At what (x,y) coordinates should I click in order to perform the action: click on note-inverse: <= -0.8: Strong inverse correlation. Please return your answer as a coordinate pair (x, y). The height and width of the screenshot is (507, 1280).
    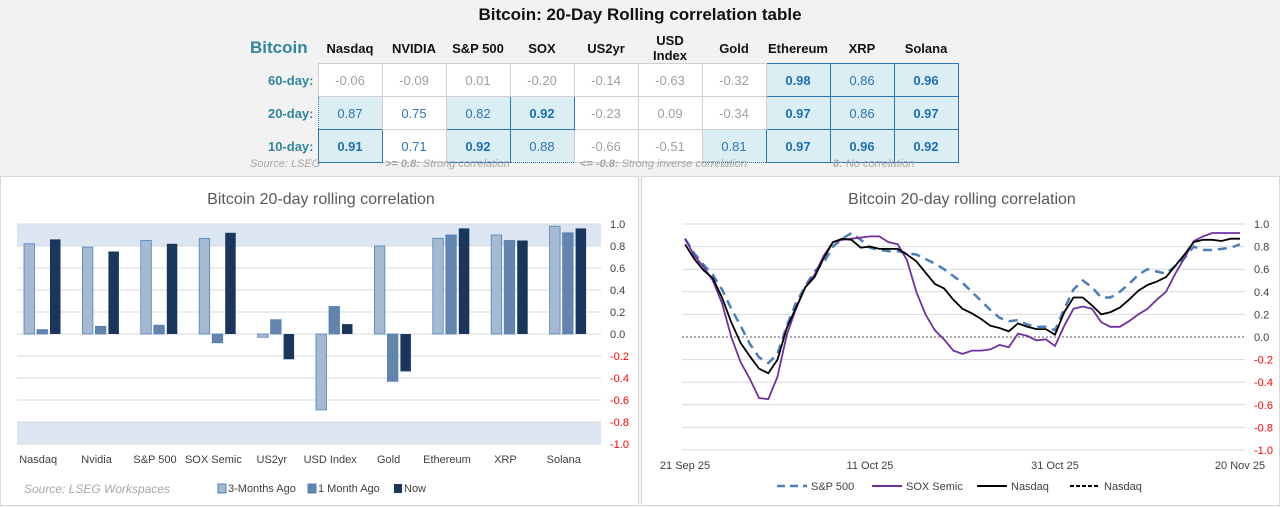
    Looking at the image, I should click on (663, 164).